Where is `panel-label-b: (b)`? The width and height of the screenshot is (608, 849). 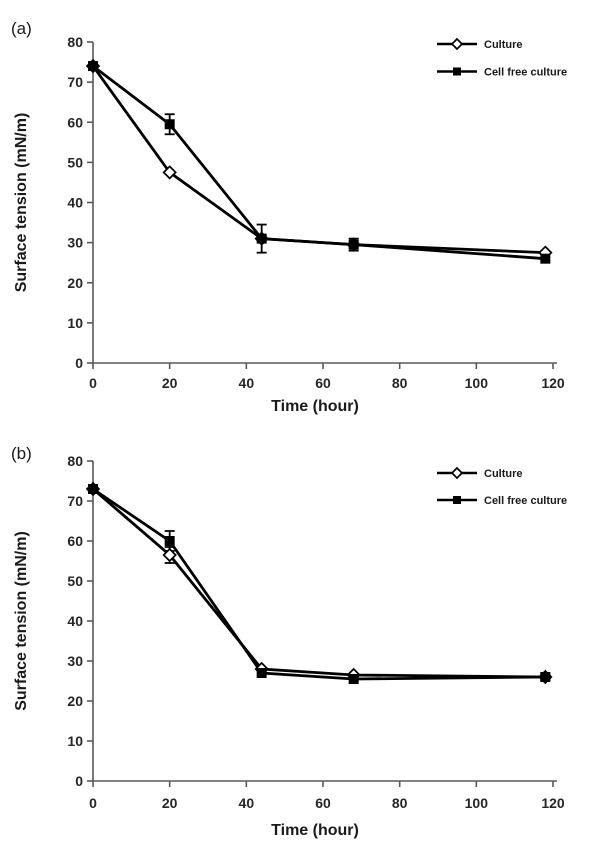 panel-label-b: (b) is located at coordinates (21, 453).